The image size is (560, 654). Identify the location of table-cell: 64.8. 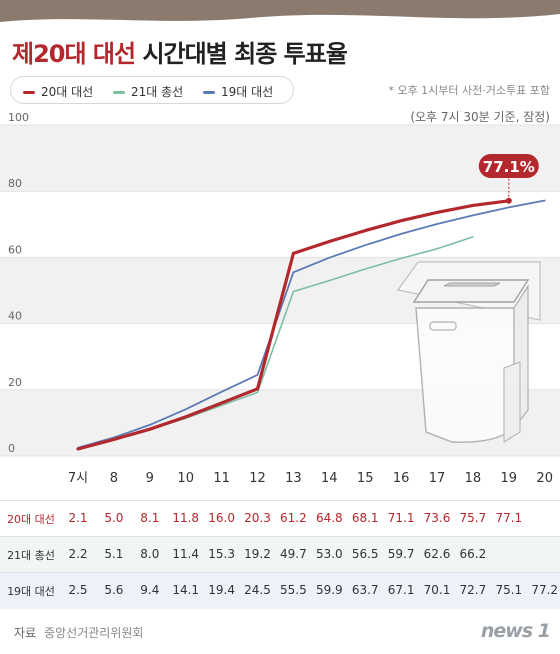
(329, 518).